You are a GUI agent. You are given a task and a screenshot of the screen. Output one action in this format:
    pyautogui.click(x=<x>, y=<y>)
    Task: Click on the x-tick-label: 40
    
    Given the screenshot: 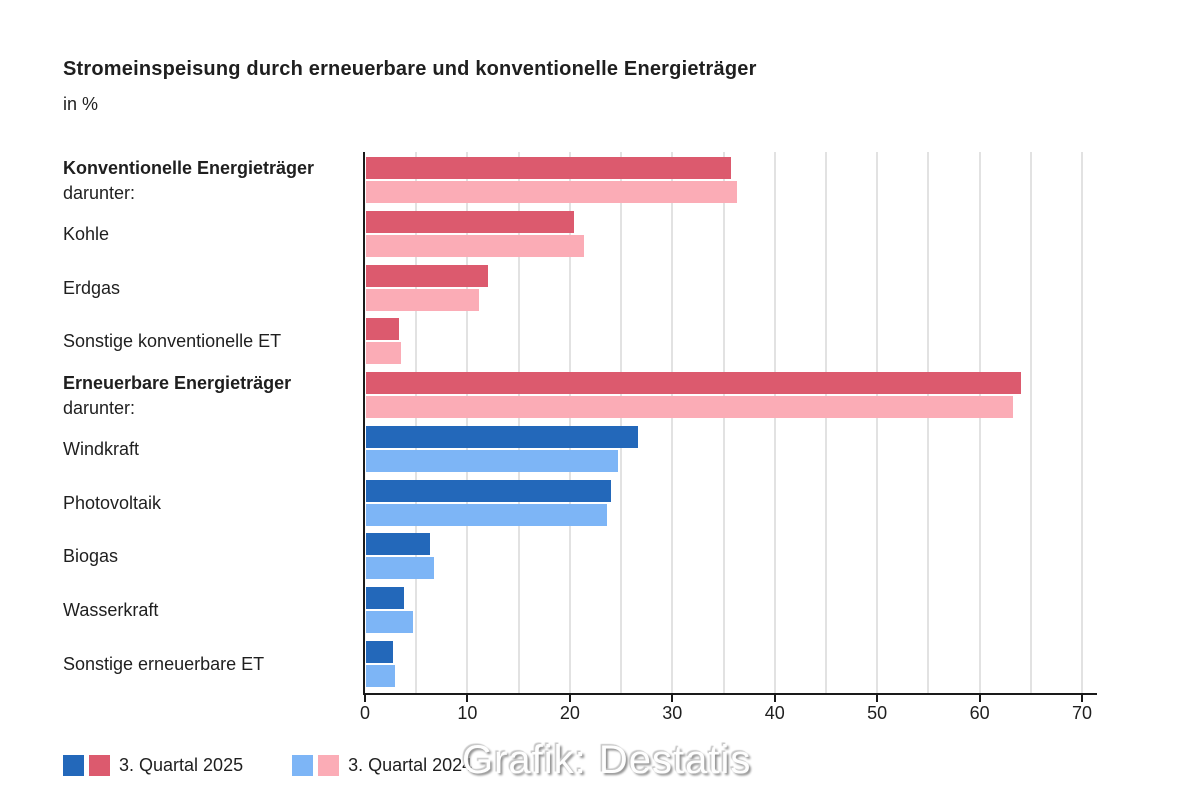 What is the action you would take?
    pyautogui.click(x=774, y=713)
    